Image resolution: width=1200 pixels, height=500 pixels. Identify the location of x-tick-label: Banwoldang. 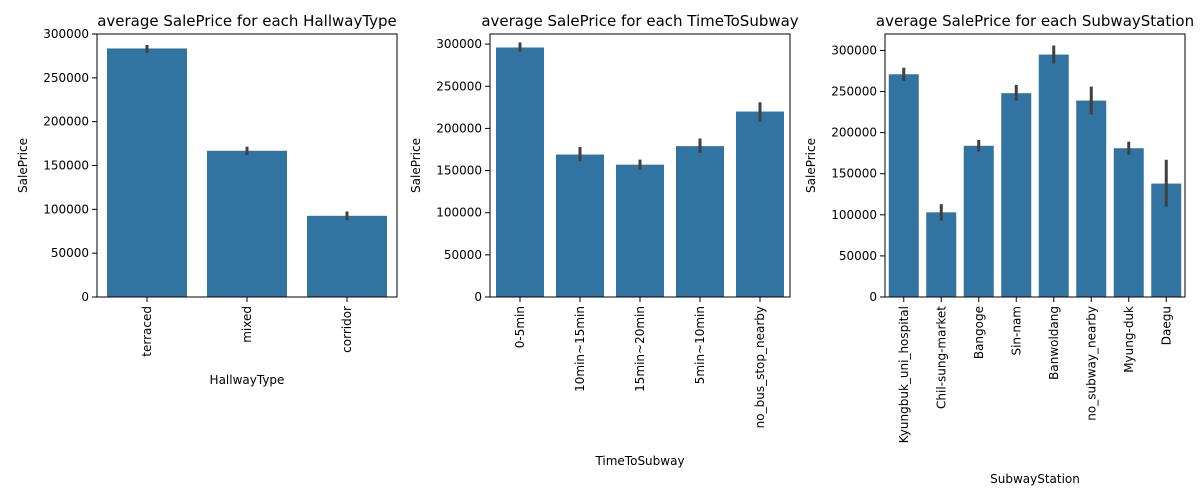
(1054, 343).